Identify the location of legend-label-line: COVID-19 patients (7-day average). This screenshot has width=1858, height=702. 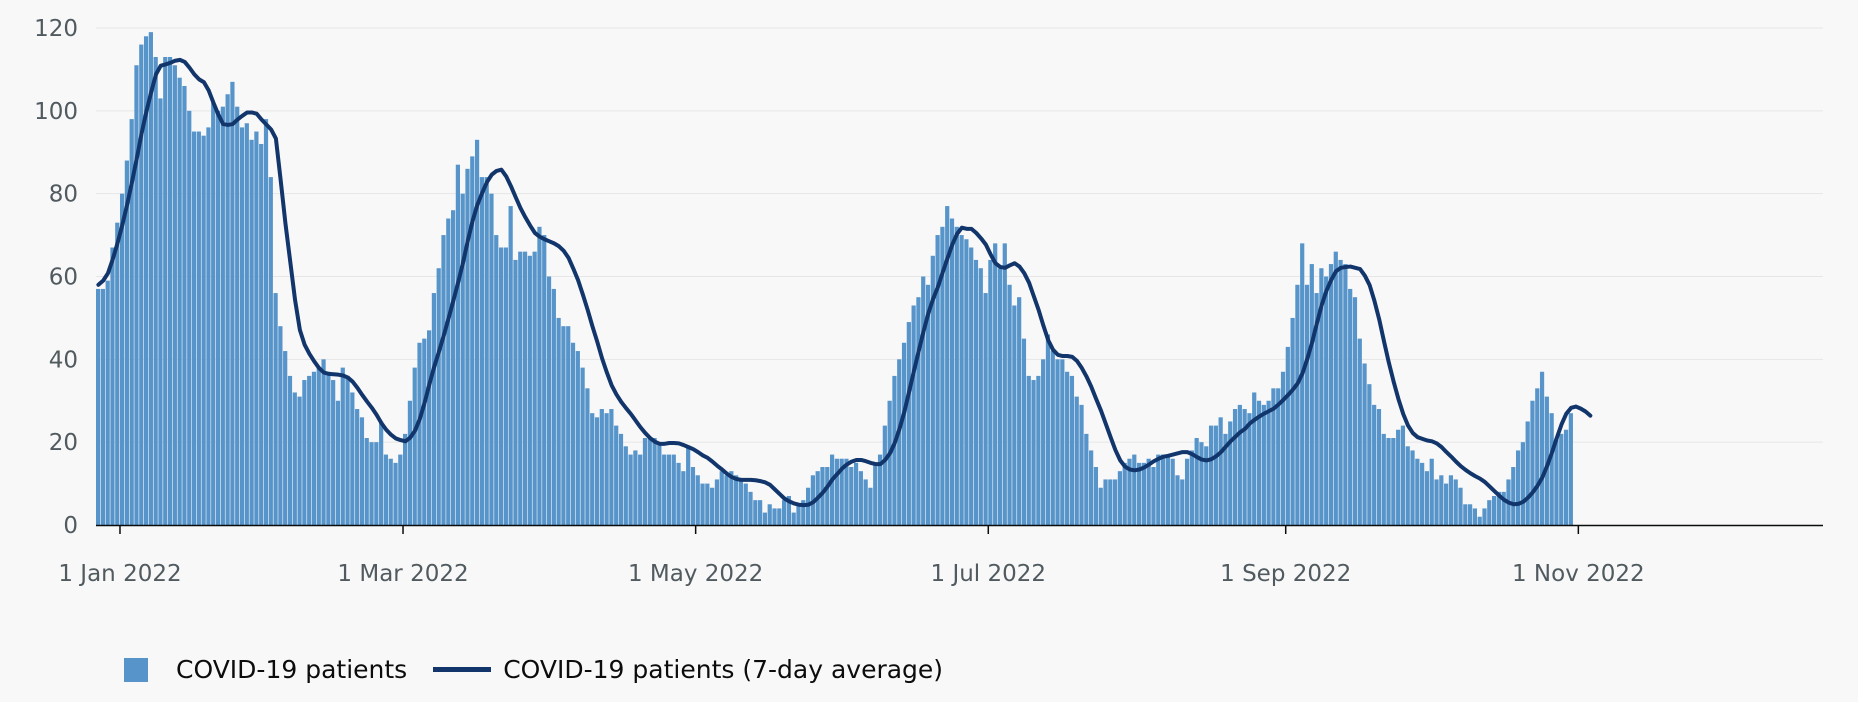
(723, 669).